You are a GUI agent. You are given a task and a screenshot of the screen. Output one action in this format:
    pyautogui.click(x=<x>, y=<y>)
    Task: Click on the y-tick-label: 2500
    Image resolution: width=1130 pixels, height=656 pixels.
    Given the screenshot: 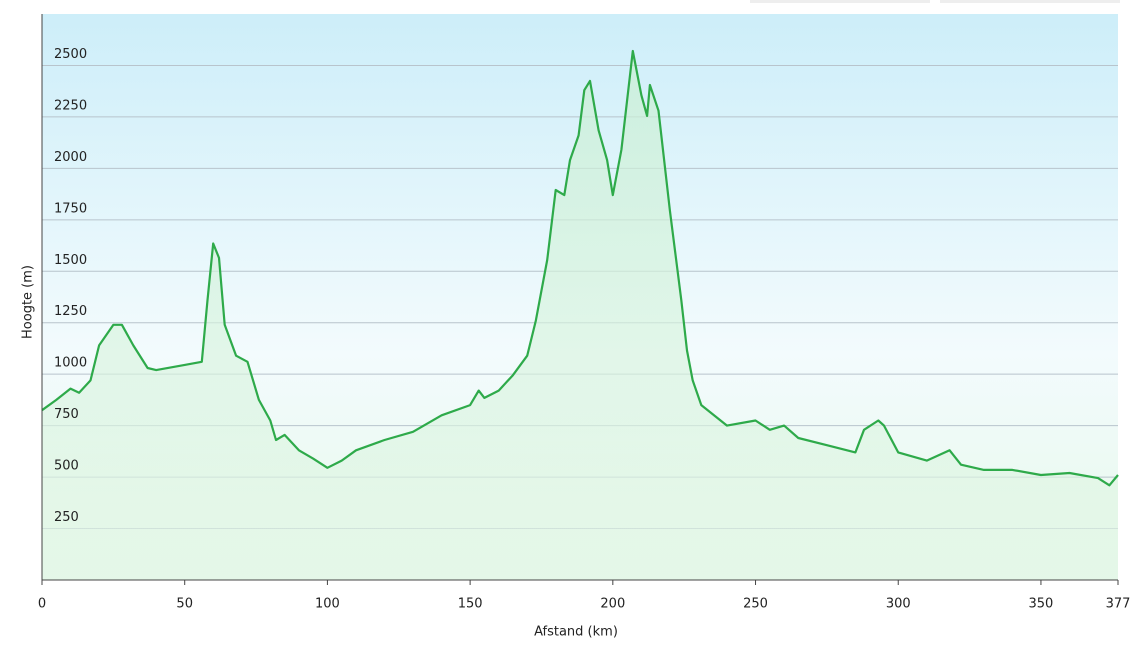 What is the action you would take?
    pyautogui.click(x=70, y=54)
    